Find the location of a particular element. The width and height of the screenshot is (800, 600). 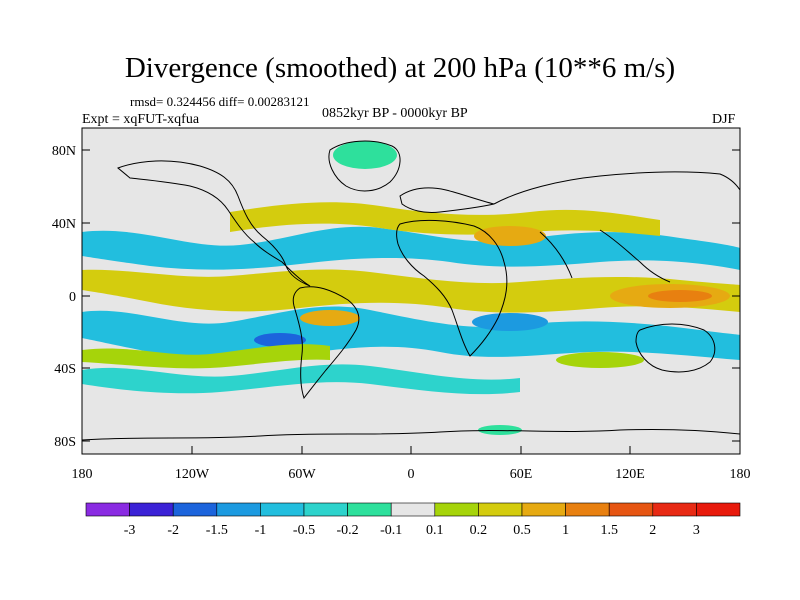

lat-tick-labels: 80N 40N 0 40S 80S is located at coordinates (64, 297).